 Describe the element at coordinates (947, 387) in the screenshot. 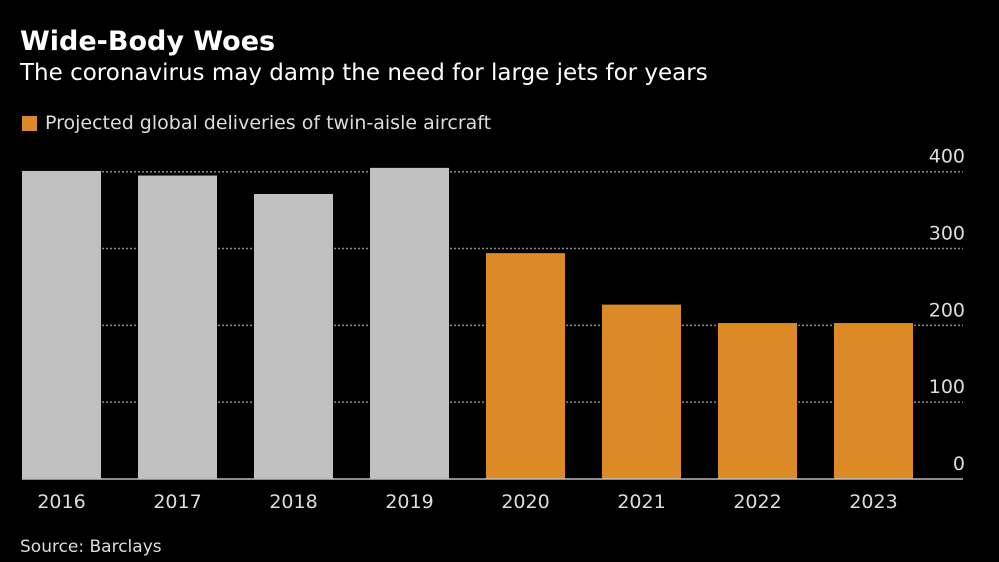

I see `y-tick-label: 100` at that location.